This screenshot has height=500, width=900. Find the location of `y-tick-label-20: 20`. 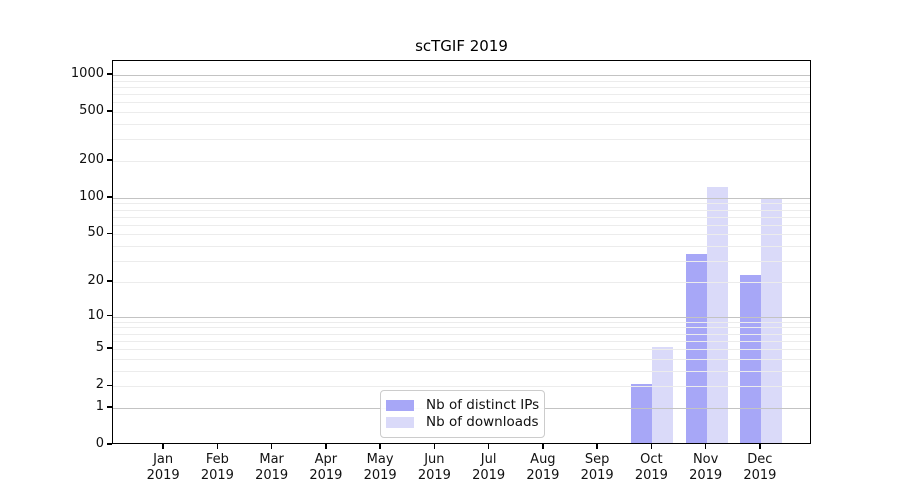

y-tick-label-20: 20 is located at coordinates (95, 280).